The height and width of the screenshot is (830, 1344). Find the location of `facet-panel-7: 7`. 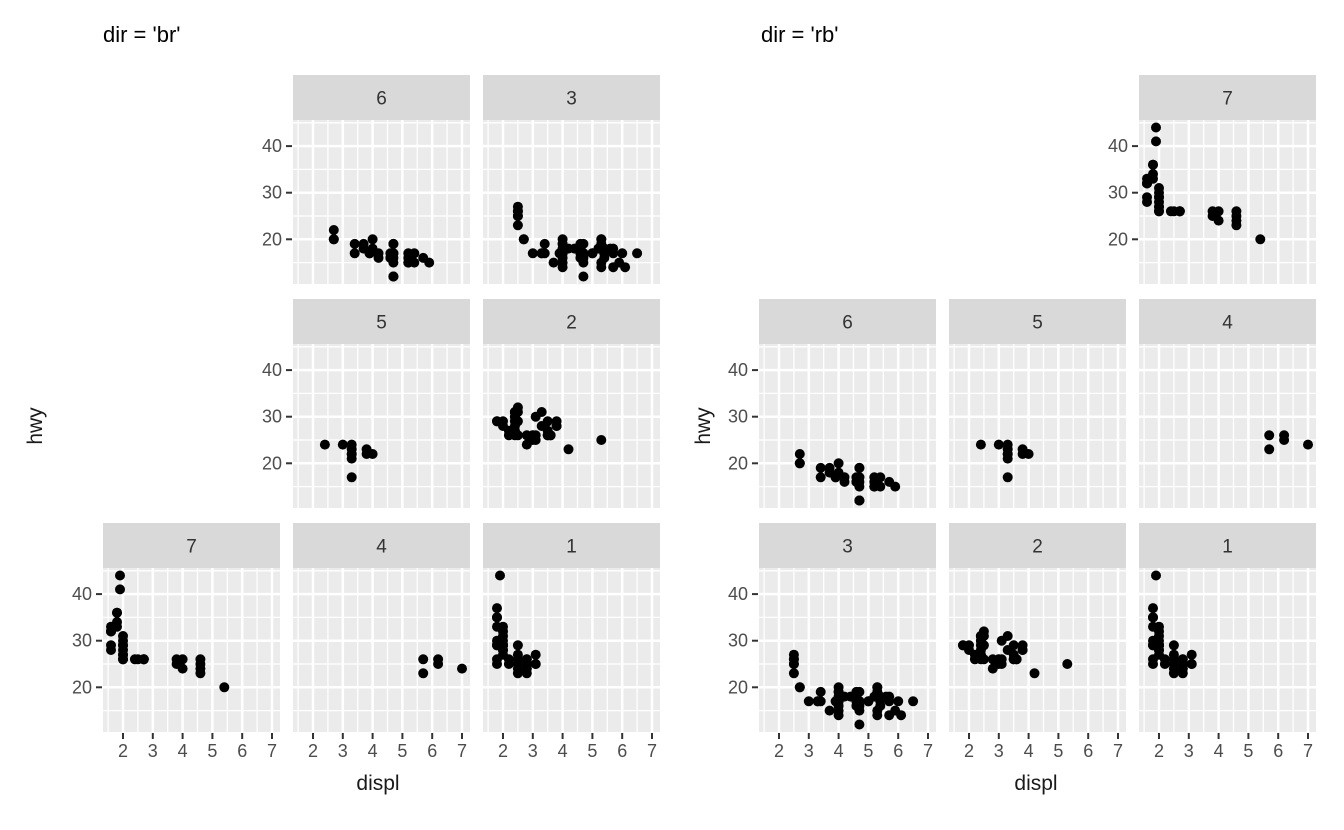

facet-panel-7: 7 is located at coordinates (1227, 179).